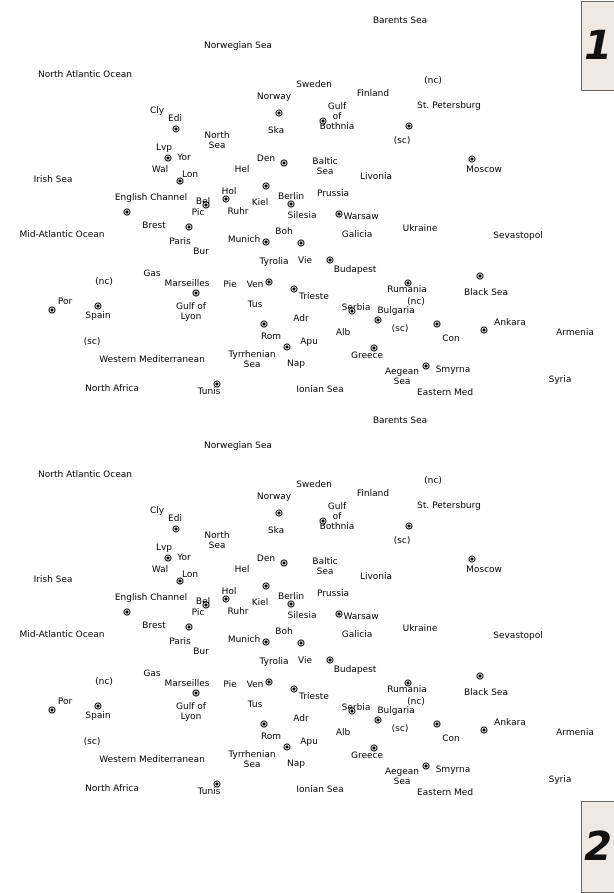 The image size is (614, 893). Describe the element at coordinates (217, 541) in the screenshot. I see `panel-2-map-label: North Sea` at that location.